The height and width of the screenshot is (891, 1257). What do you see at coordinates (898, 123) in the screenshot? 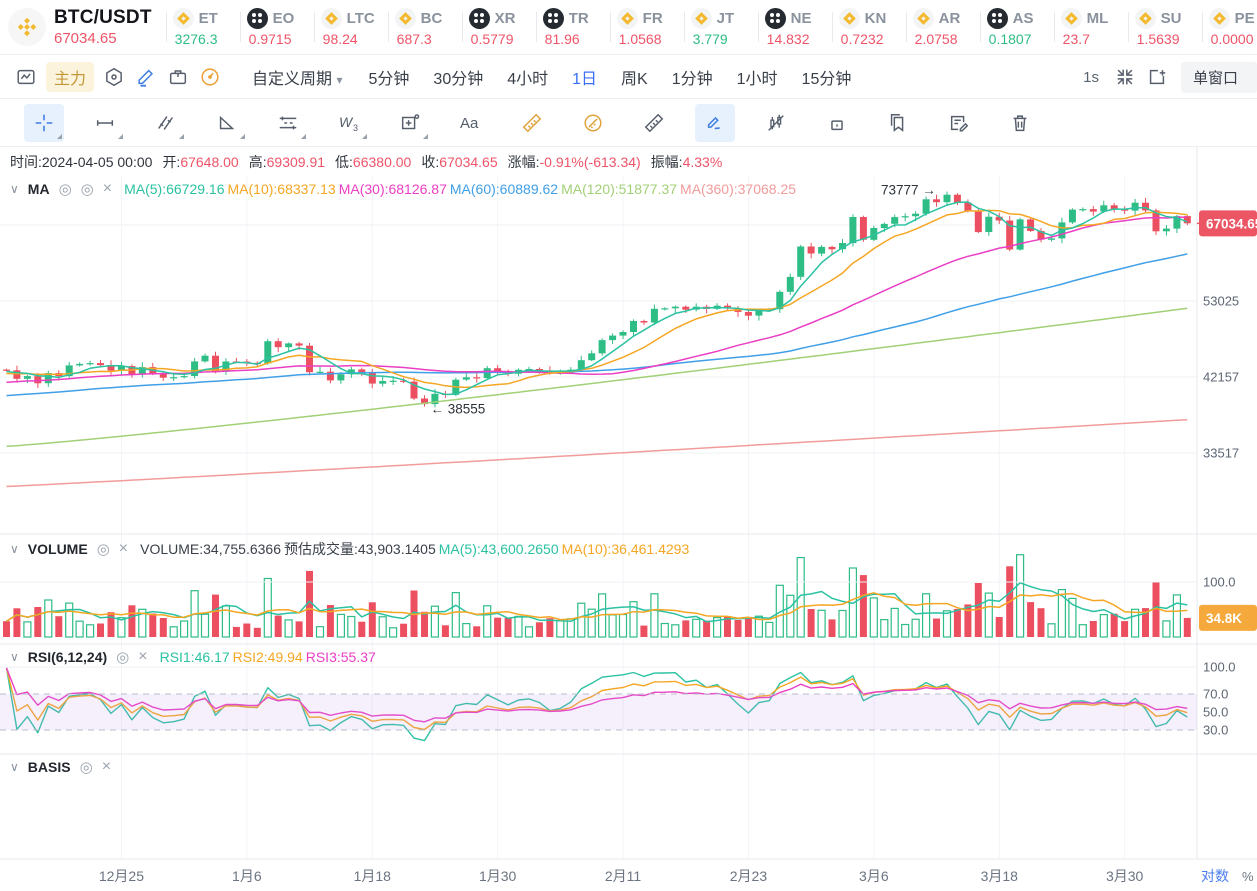
I see `bookmark-tool` at bounding box center [898, 123].